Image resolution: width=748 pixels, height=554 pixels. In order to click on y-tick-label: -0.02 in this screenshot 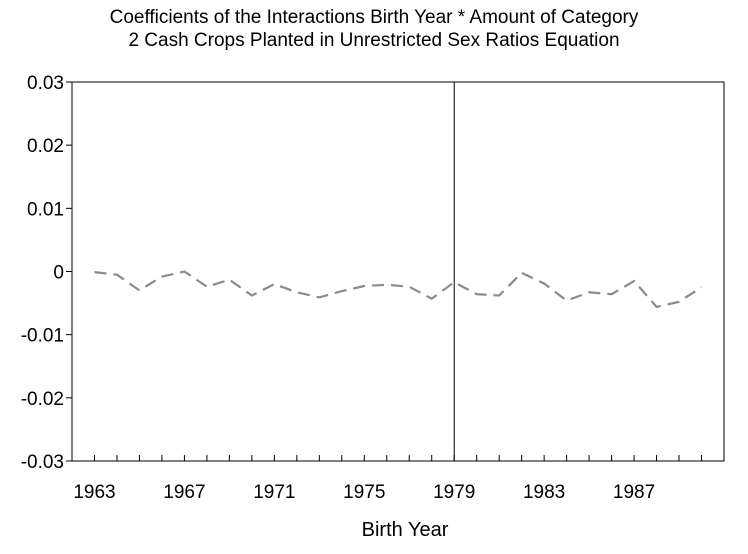, I will do `click(42, 399)`.